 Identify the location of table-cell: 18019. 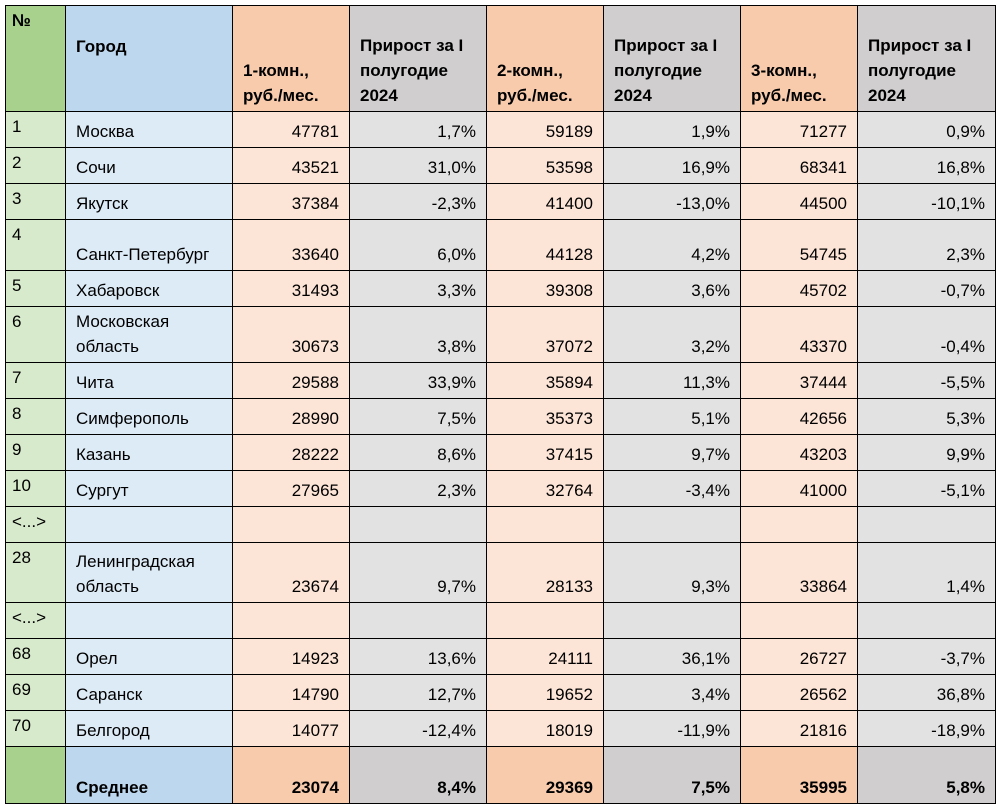
(545, 728).